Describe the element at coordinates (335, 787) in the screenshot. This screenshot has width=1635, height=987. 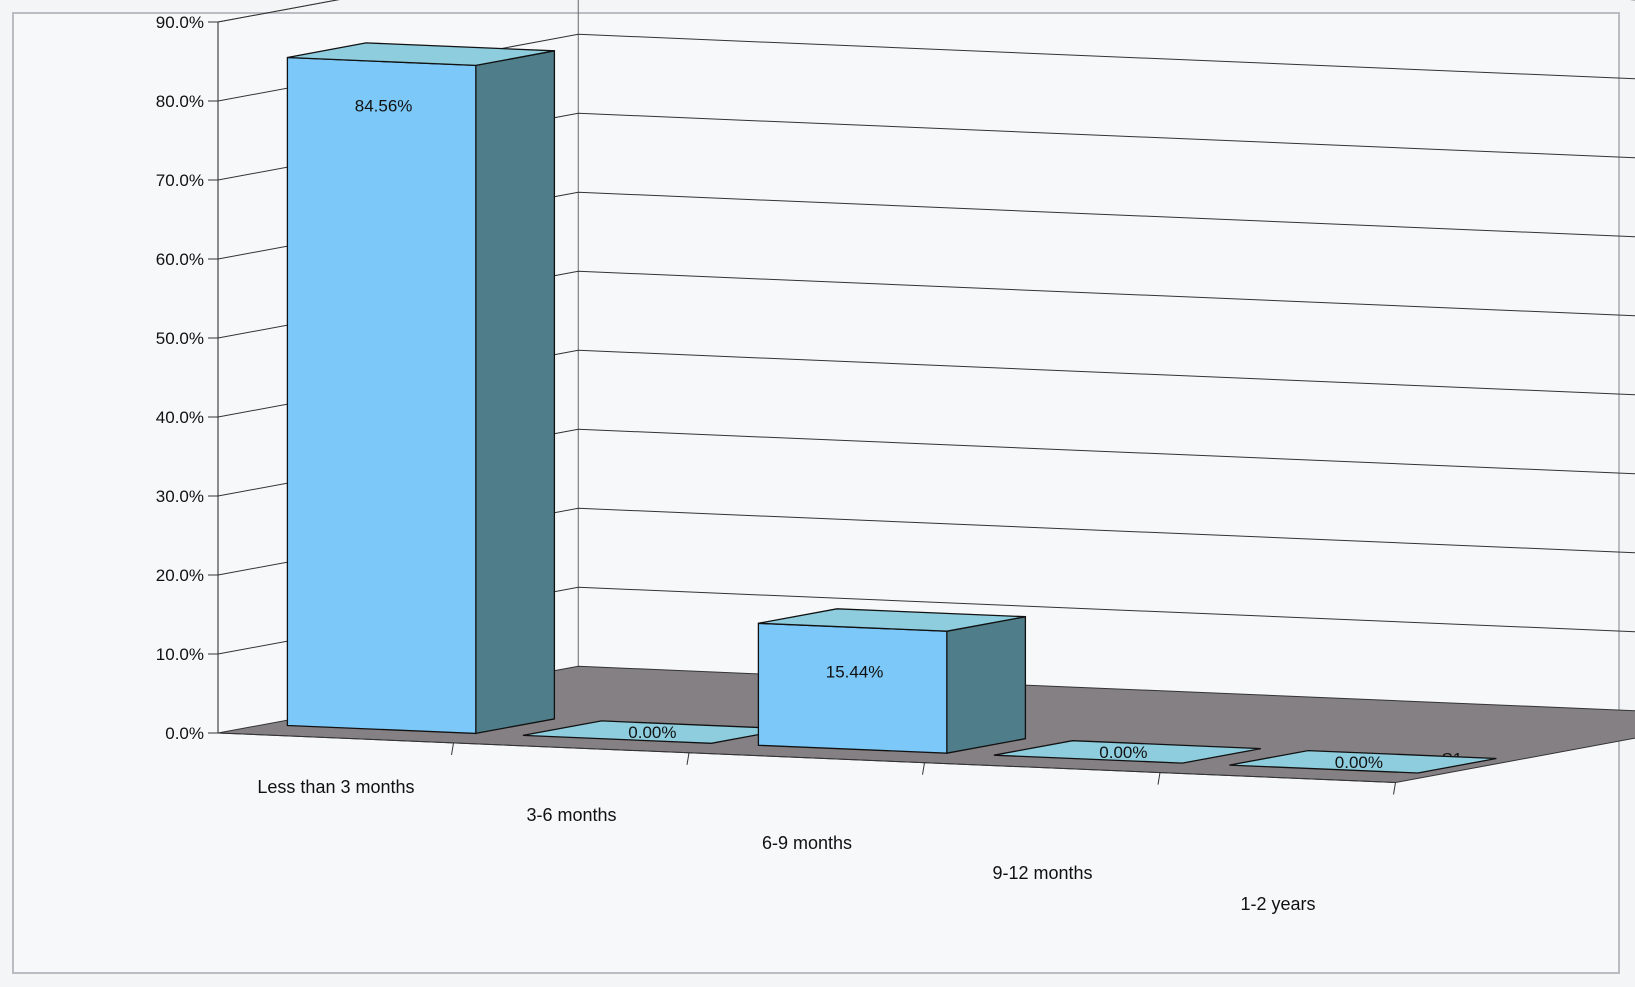
I see `x-tick-label: Less than 3 months` at that location.